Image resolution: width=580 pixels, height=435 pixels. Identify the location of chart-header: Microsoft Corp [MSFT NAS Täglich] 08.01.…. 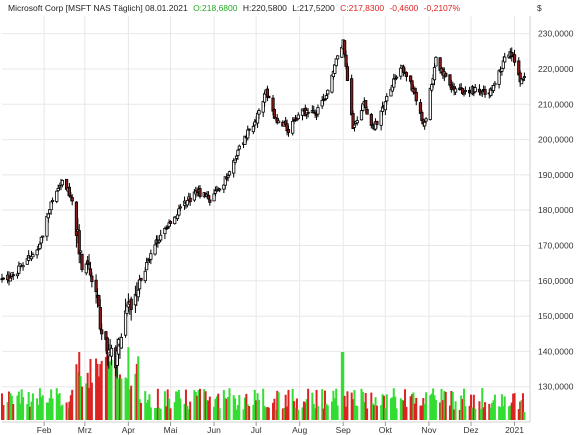
(234, 8).